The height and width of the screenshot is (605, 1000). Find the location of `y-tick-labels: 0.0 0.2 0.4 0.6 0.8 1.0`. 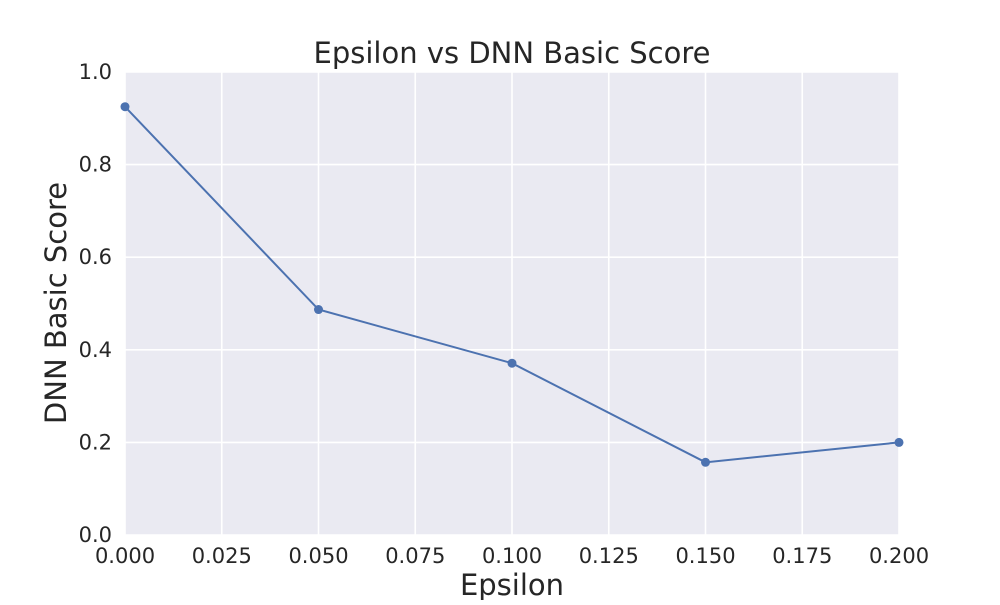

y-tick-labels: 0.0 0.2 0.4 0.6 0.8 1.0 is located at coordinates (95, 303).